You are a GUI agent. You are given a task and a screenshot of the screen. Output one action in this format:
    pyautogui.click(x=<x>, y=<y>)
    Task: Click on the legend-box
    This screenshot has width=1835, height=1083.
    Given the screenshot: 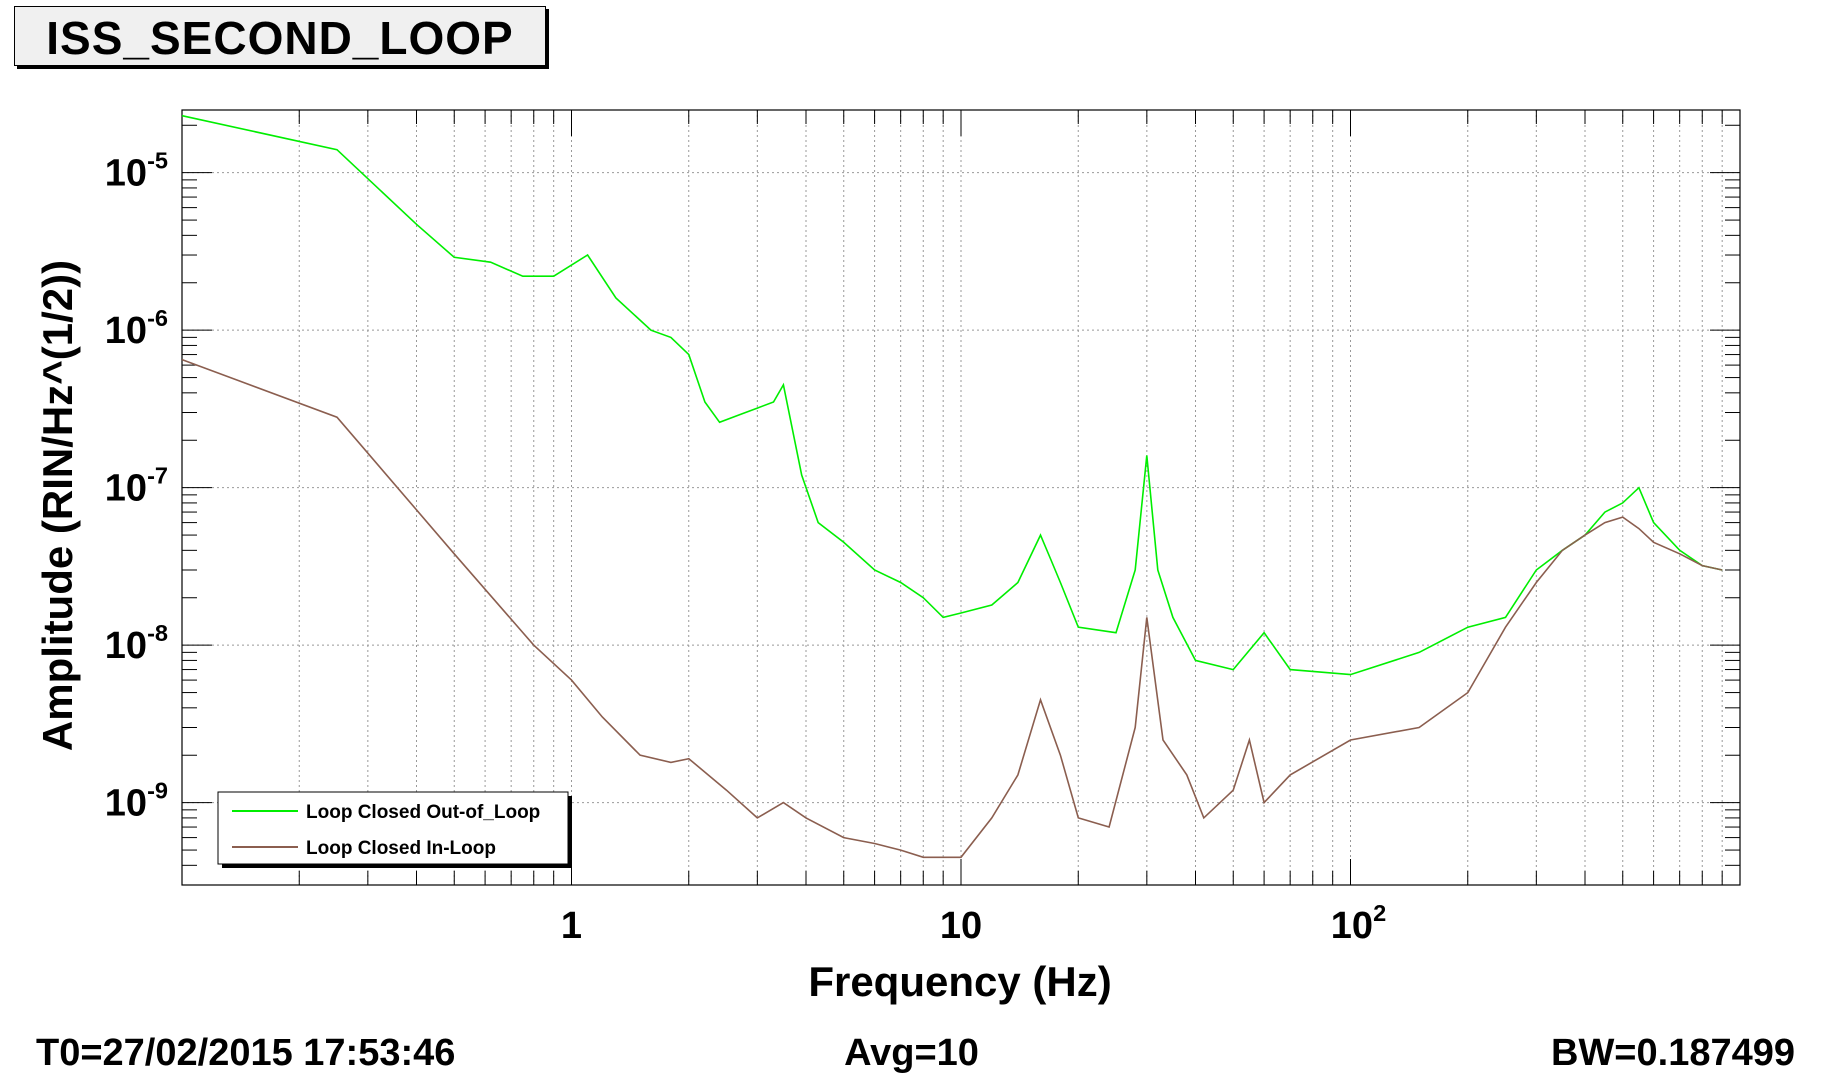 What is the action you would take?
    pyautogui.click(x=393, y=828)
    